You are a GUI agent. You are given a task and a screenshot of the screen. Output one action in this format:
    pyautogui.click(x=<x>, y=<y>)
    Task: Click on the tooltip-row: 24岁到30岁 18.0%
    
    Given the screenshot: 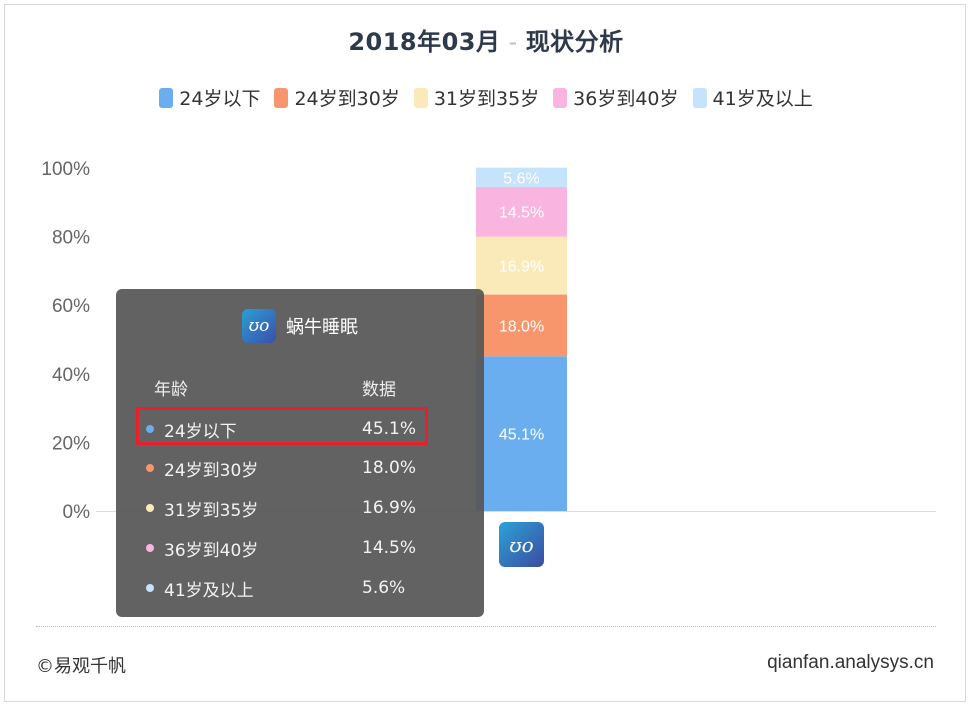 What is the action you would take?
    pyautogui.click(x=306, y=468)
    